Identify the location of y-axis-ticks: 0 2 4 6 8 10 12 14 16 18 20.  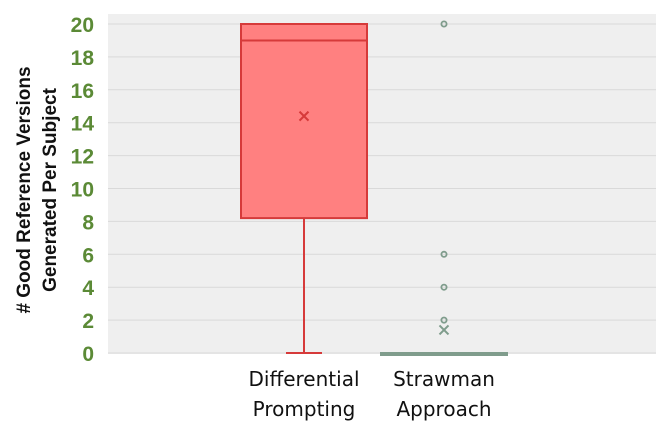
(83, 190).